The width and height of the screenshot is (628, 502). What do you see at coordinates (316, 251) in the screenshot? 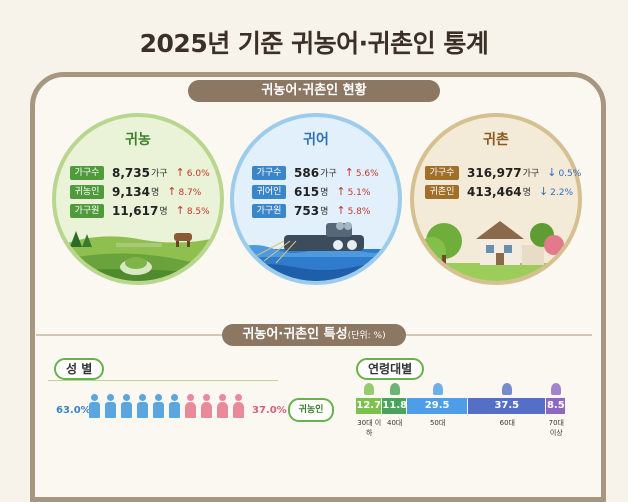
I see `fish-illustration` at bounding box center [316, 251].